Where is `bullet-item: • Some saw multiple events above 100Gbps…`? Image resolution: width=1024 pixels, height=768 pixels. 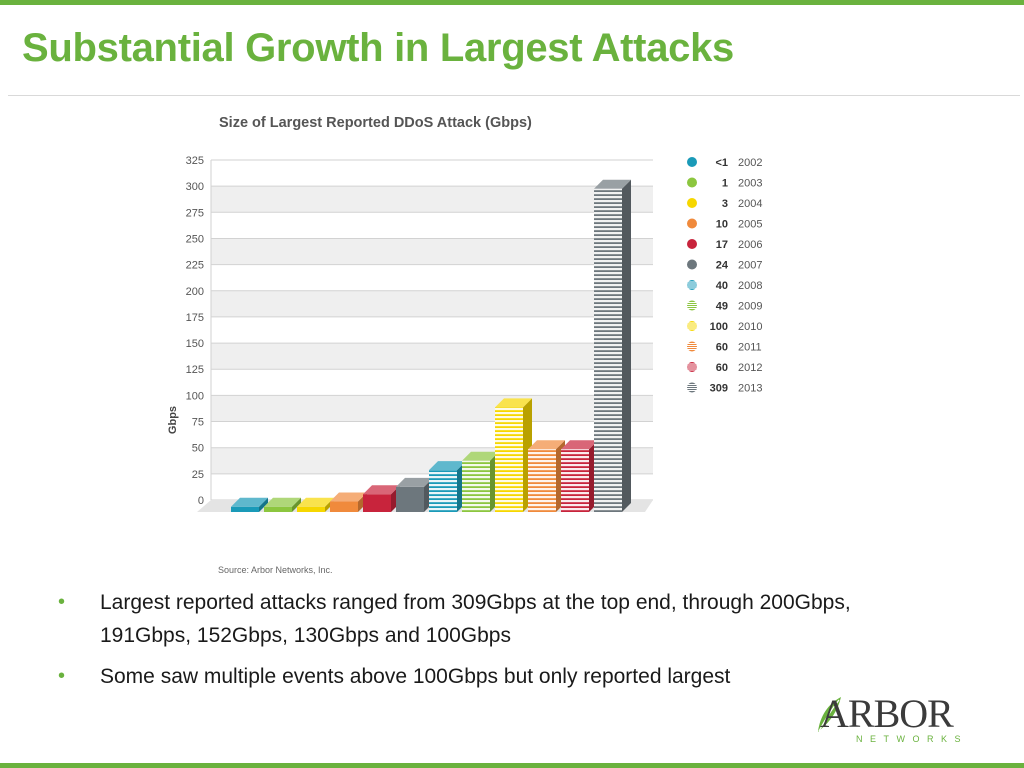
bullet-item: • Some saw multiple events above 100Gbps… is located at coordinates (498, 676).